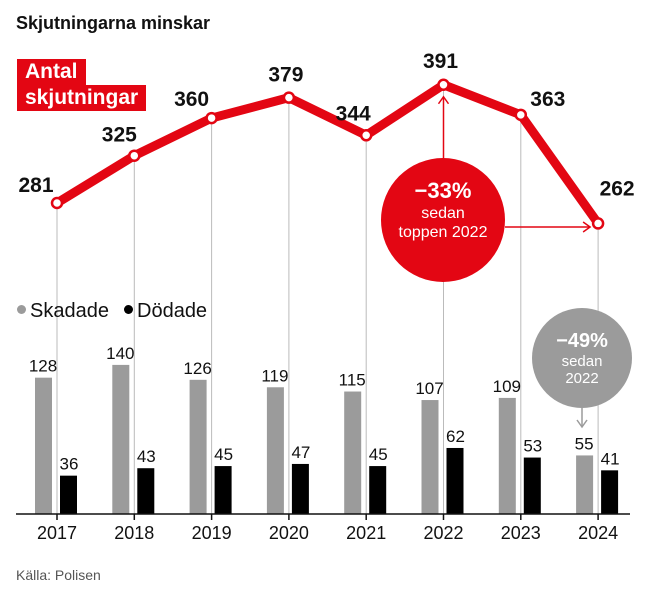 This screenshot has width=646, height=609. What do you see at coordinates (21, 309) in the screenshot?
I see `legend-injured-swatch` at bounding box center [21, 309].